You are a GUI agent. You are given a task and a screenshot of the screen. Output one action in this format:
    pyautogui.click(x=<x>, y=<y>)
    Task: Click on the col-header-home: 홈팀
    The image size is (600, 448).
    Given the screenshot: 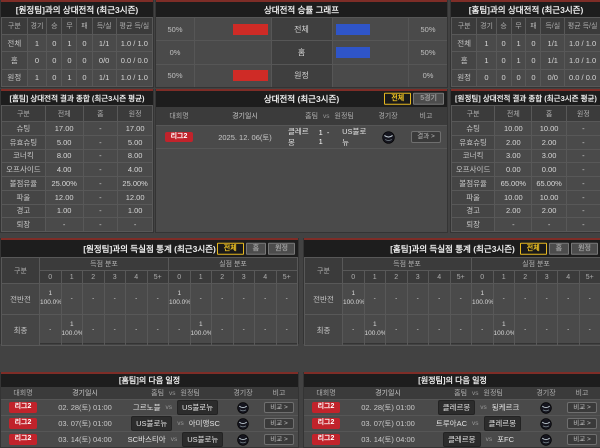 What is the action you would take?
    pyautogui.click(x=460, y=393)
    